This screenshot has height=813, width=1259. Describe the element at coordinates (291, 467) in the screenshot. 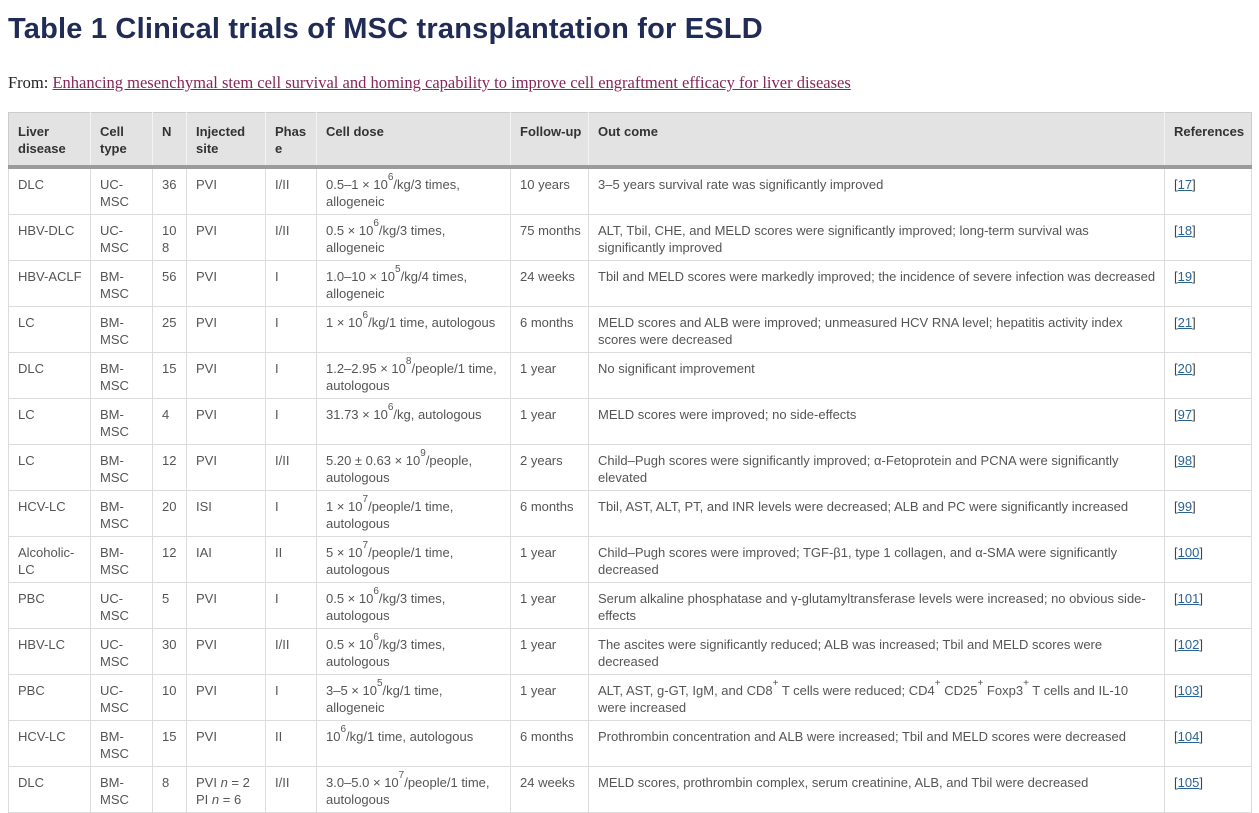

I see `cell-phase: I/II` at that location.